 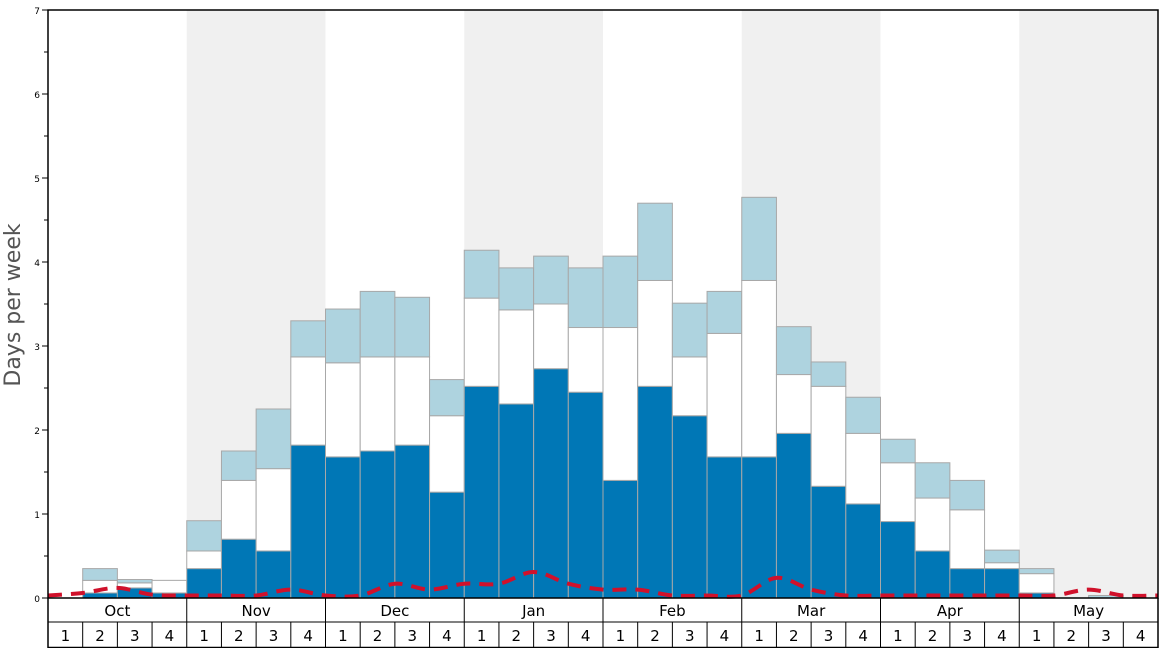 I want to click on month-band-may, so click(x=1088, y=304).